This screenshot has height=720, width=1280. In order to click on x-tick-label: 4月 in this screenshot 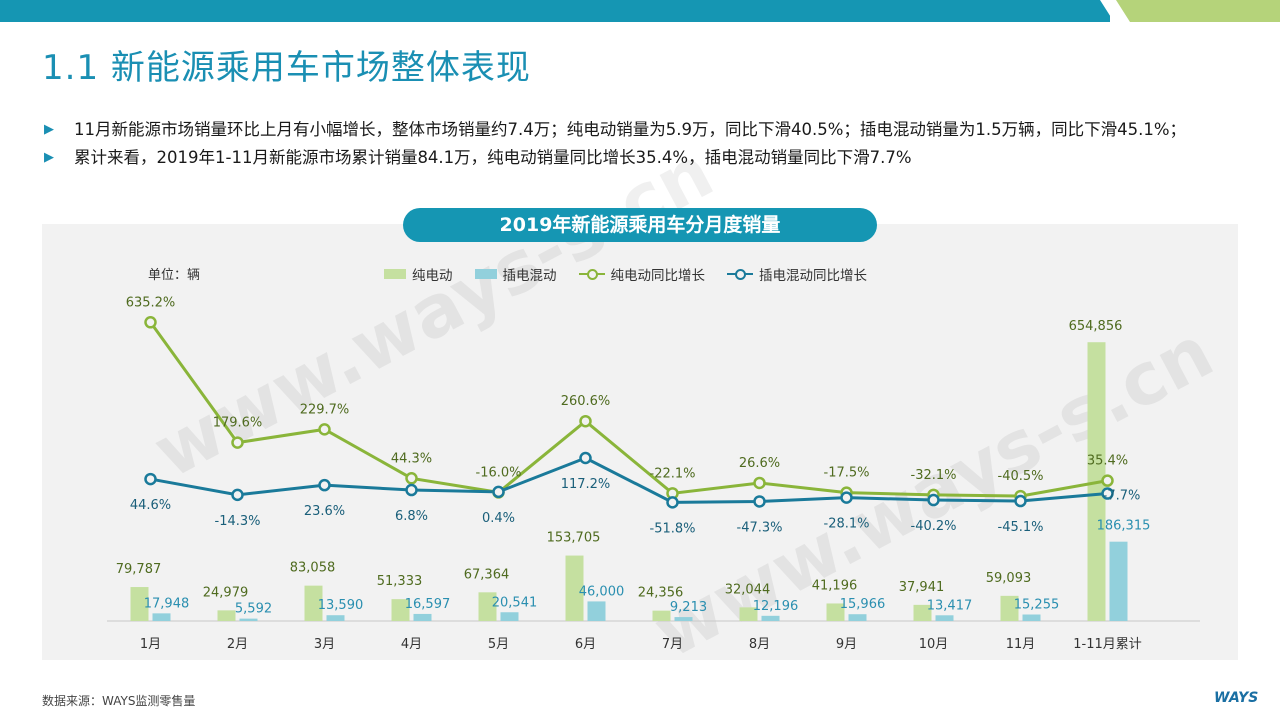, I will do `click(411, 644)`.